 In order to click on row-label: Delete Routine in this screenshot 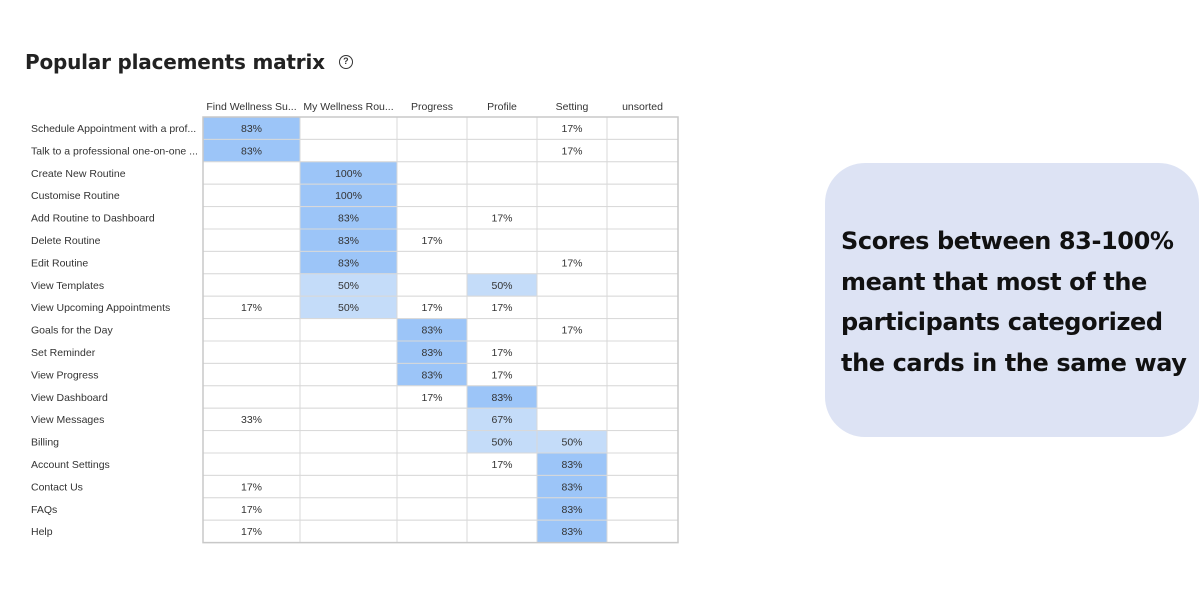, I will do `click(66, 241)`.